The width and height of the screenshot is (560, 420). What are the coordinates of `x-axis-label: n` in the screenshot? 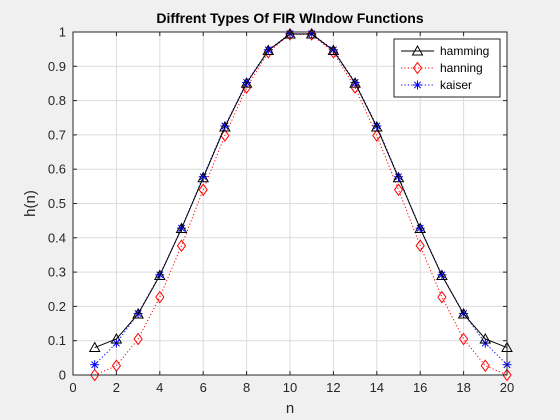 It's located at (290, 408).